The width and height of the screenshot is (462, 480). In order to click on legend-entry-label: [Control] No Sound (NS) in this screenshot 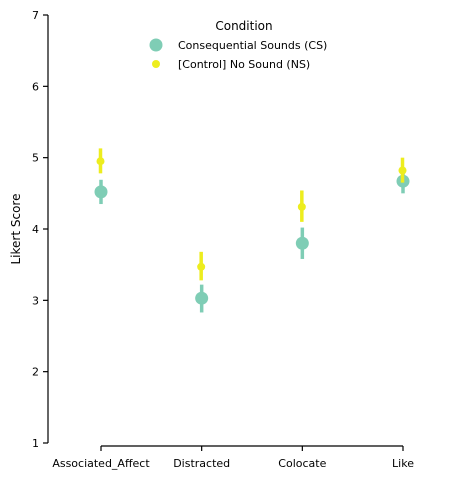, I will do `click(244, 64)`.